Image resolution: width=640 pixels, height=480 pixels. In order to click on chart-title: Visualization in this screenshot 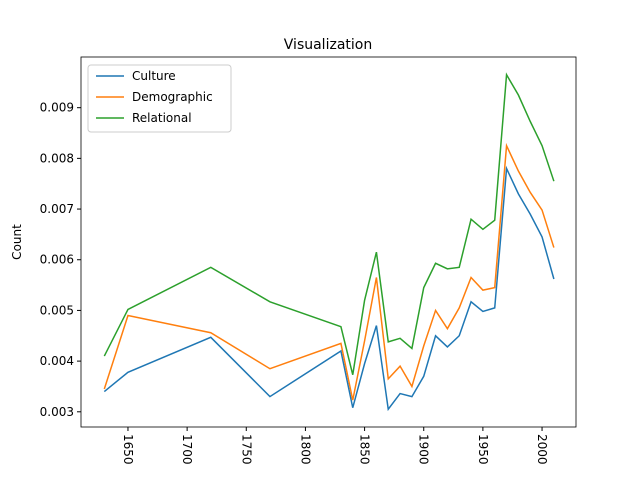, I will do `click(328, 45)`.